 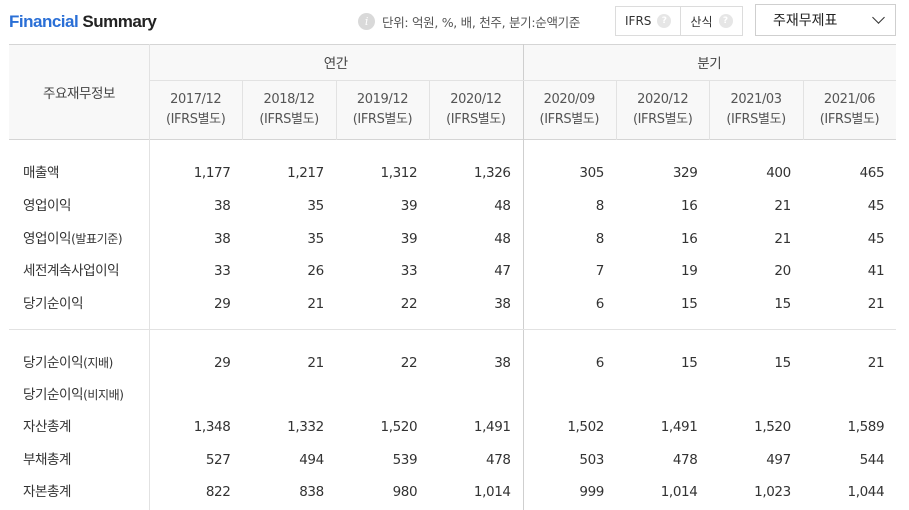 I want to click on period-header: 2020/12 (IFRS별도), so click(x=662, y=110).